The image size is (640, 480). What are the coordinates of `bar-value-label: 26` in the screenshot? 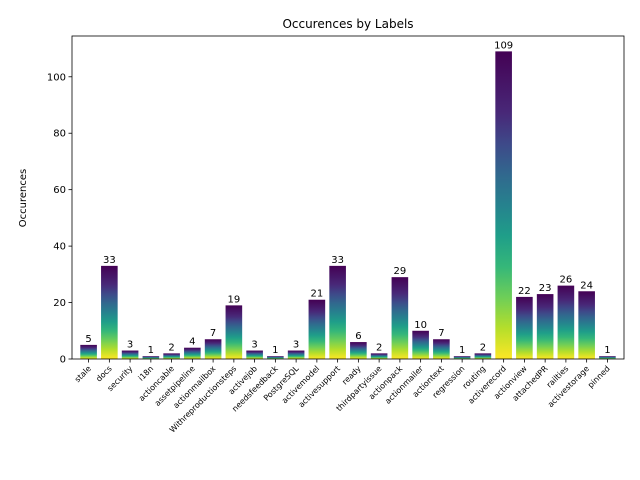 It's located at (566, 280).